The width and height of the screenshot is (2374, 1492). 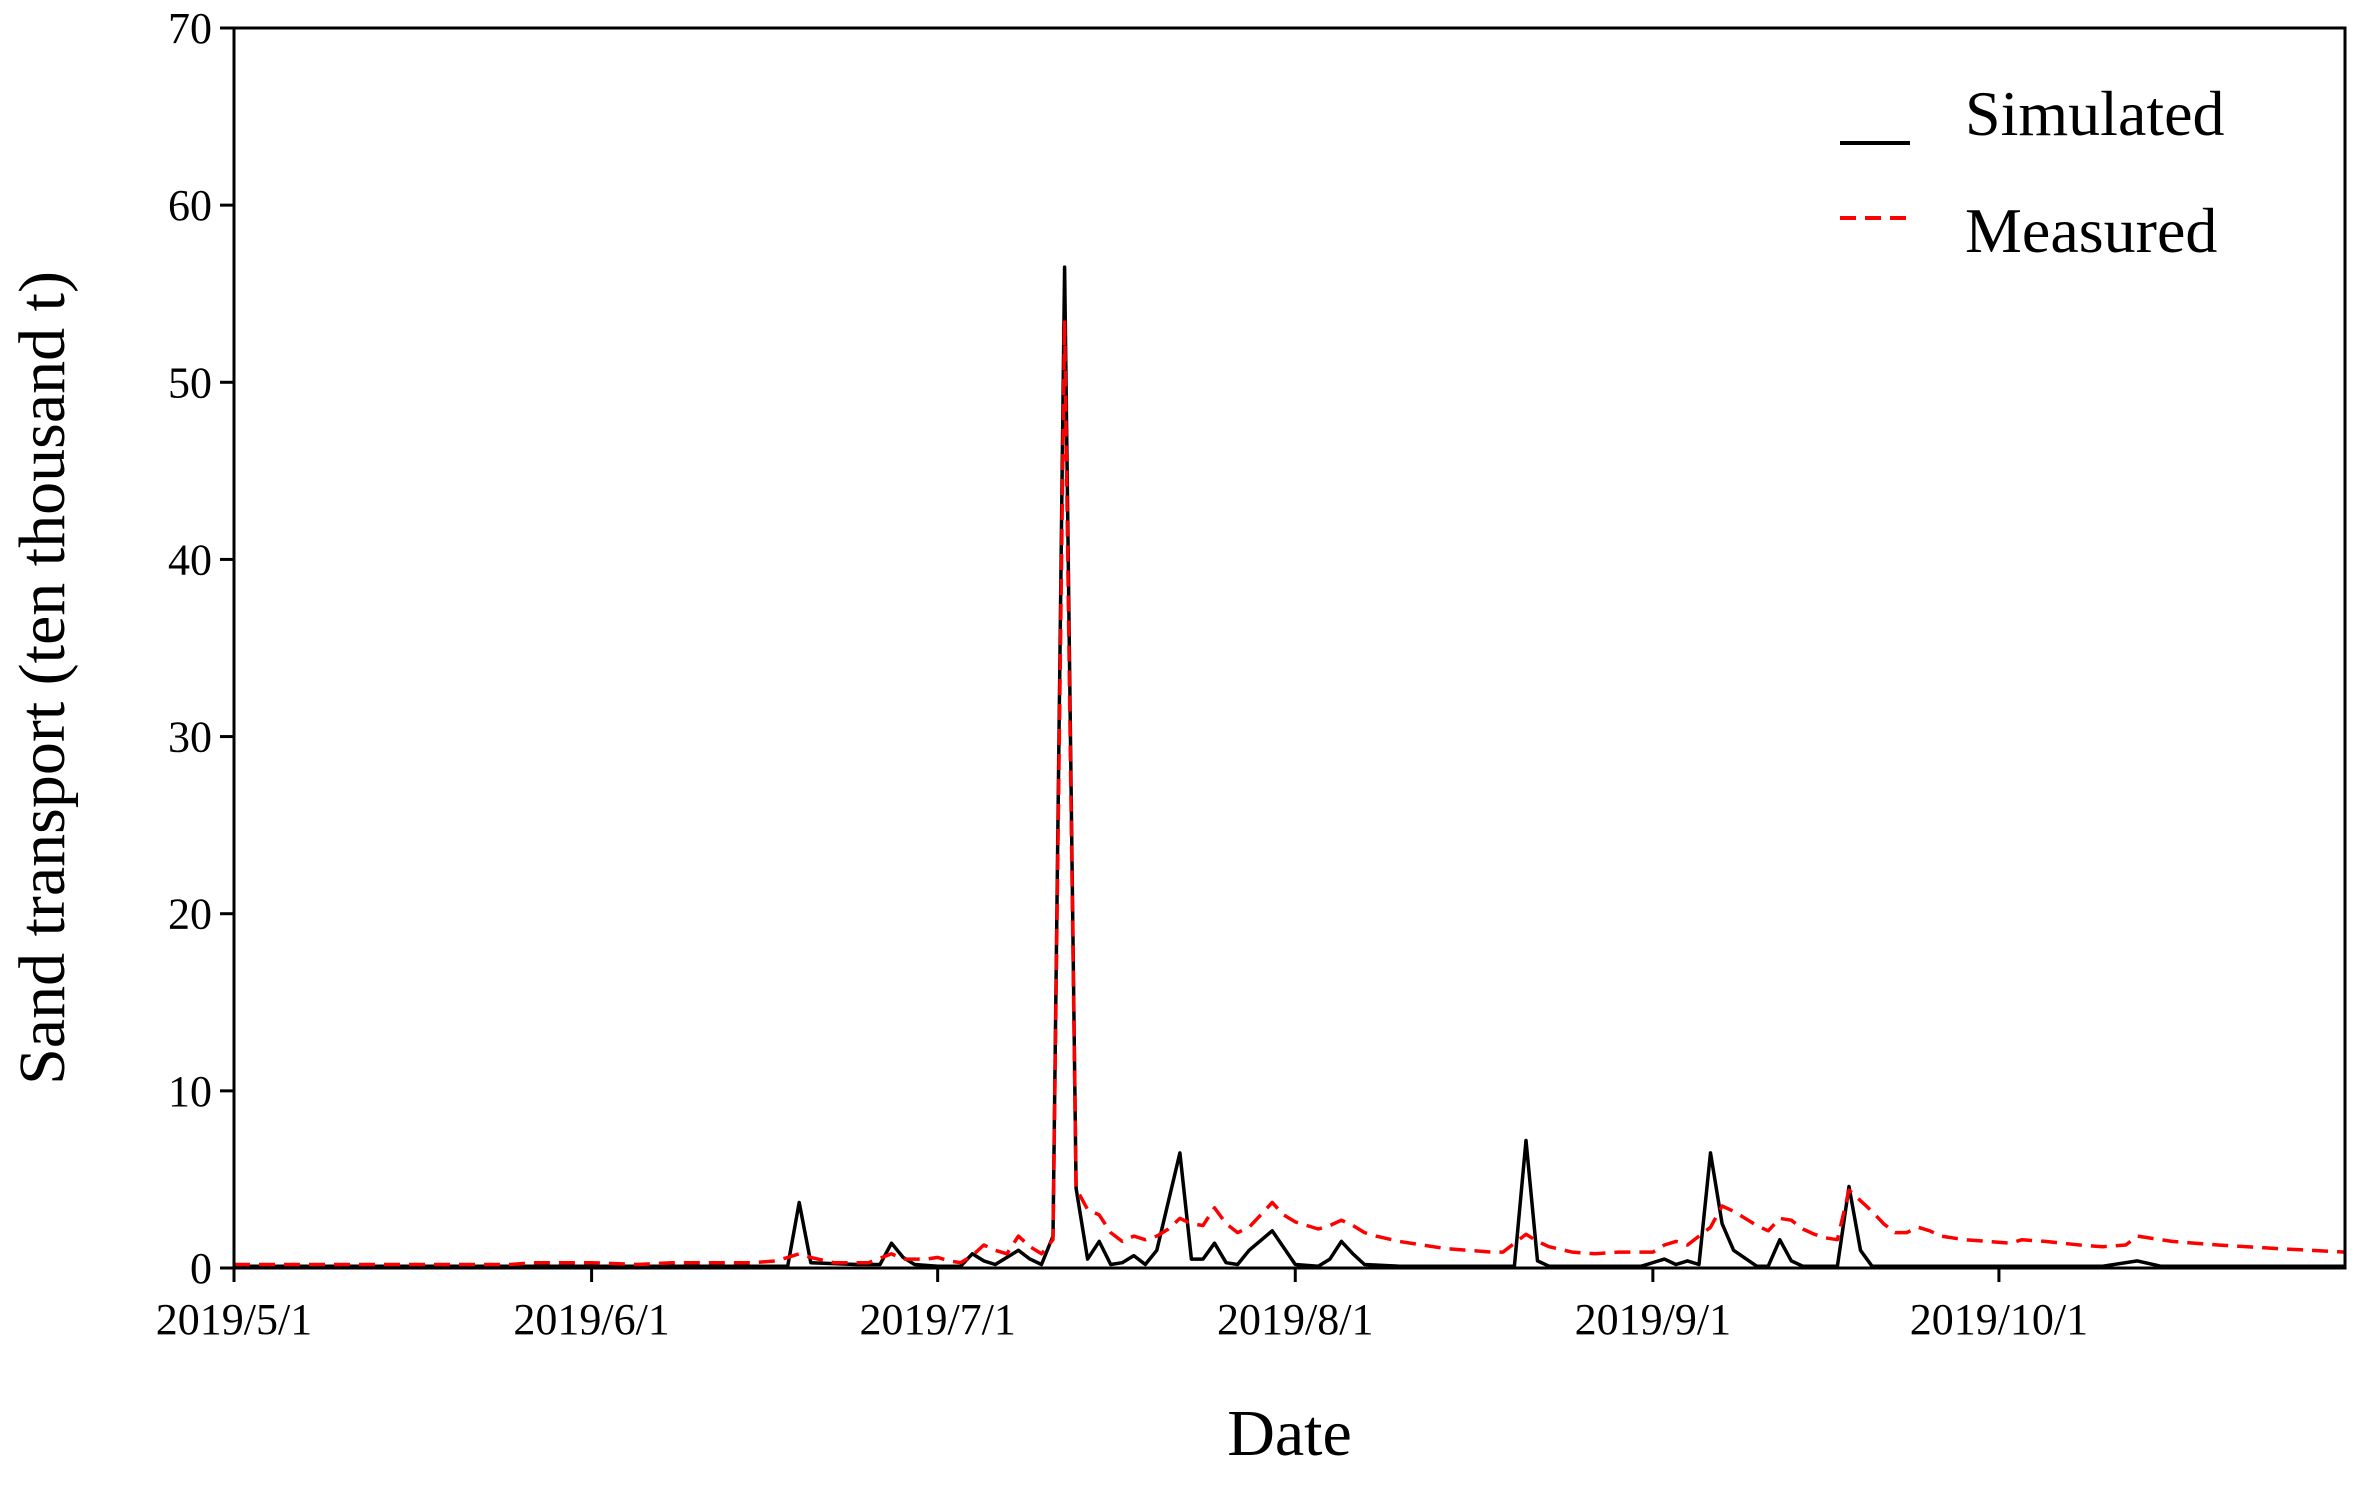 I want to click on legend-label-measured: Measured, so click(x=2091, y=230).